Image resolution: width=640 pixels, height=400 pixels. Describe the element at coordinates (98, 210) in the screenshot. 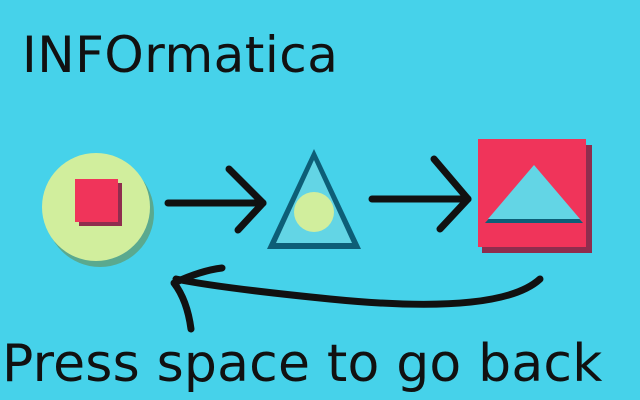

I see `circle-with-square-icon` at that location.